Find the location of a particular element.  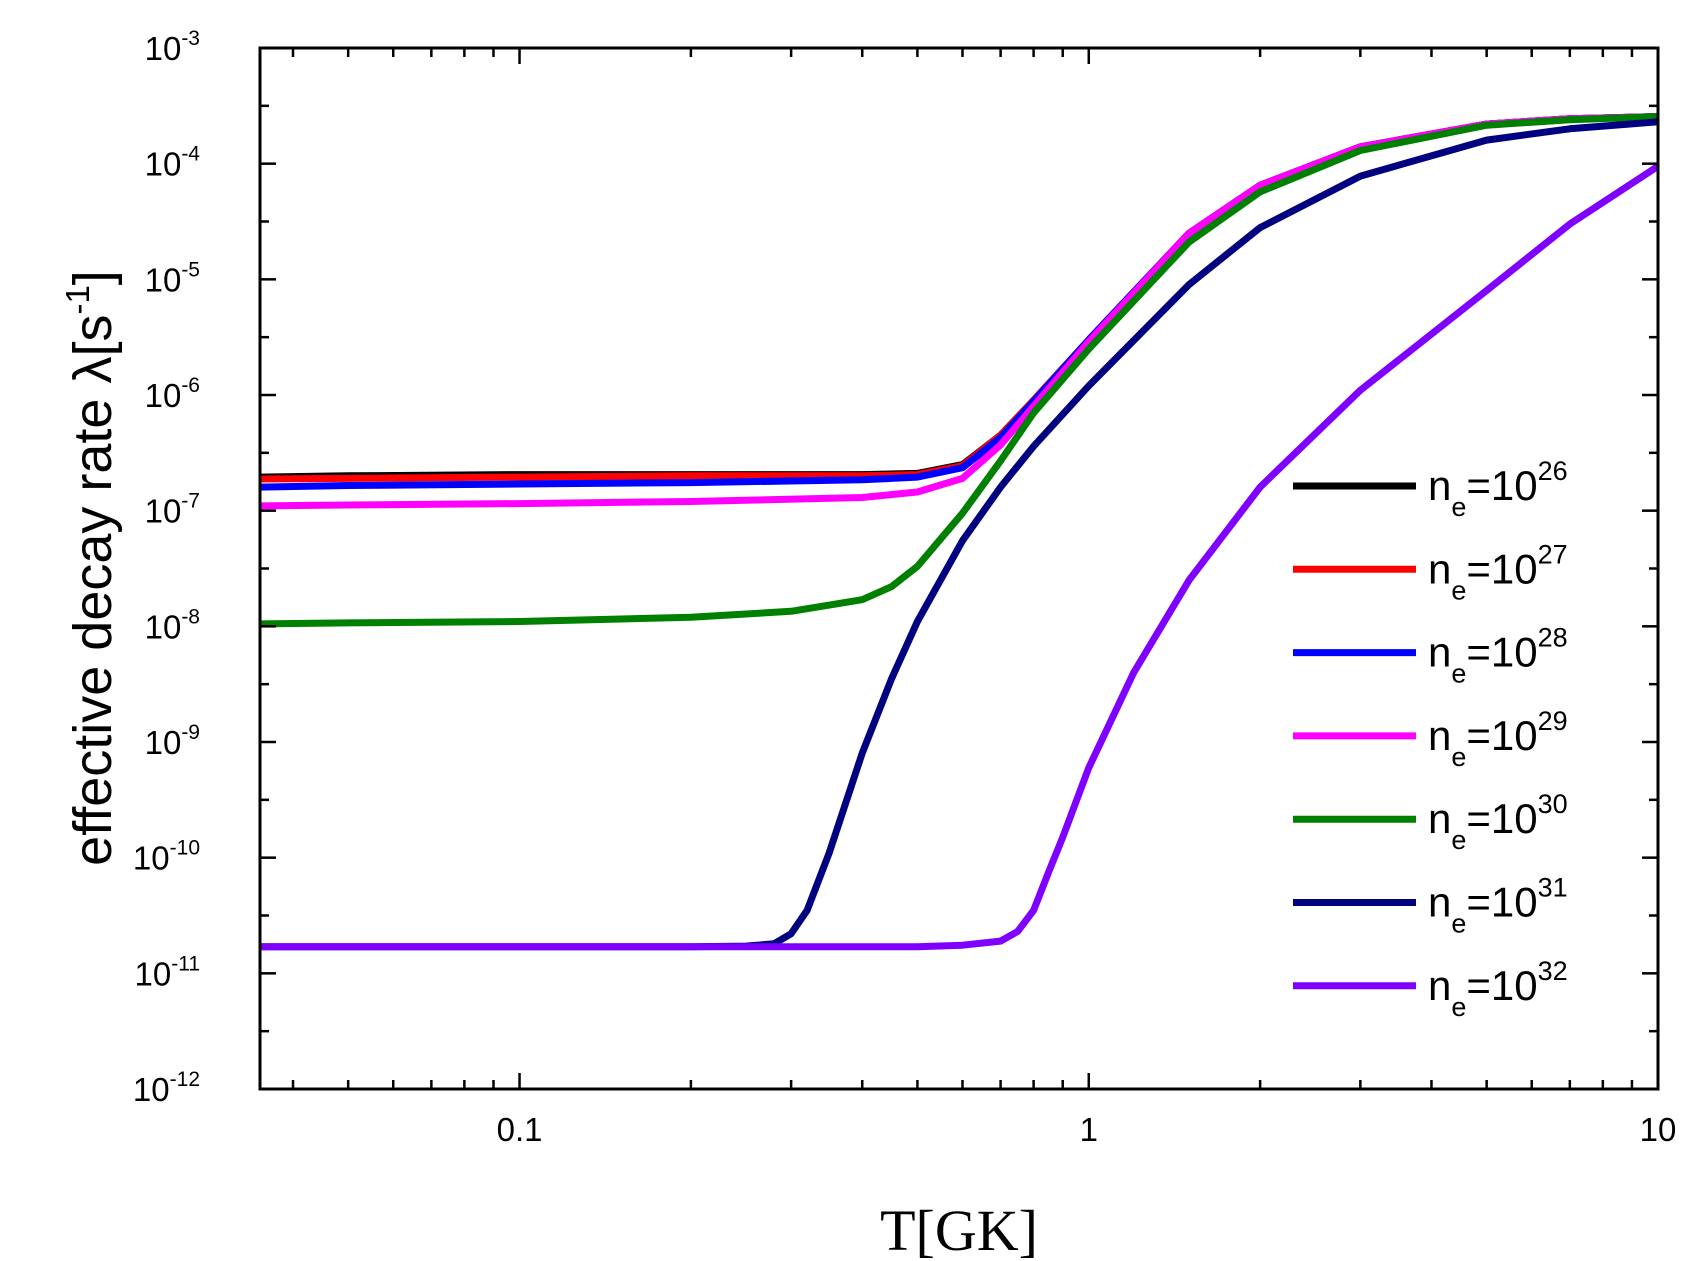

legend-label-exp: 27 is located at coordinates (1553, 554).